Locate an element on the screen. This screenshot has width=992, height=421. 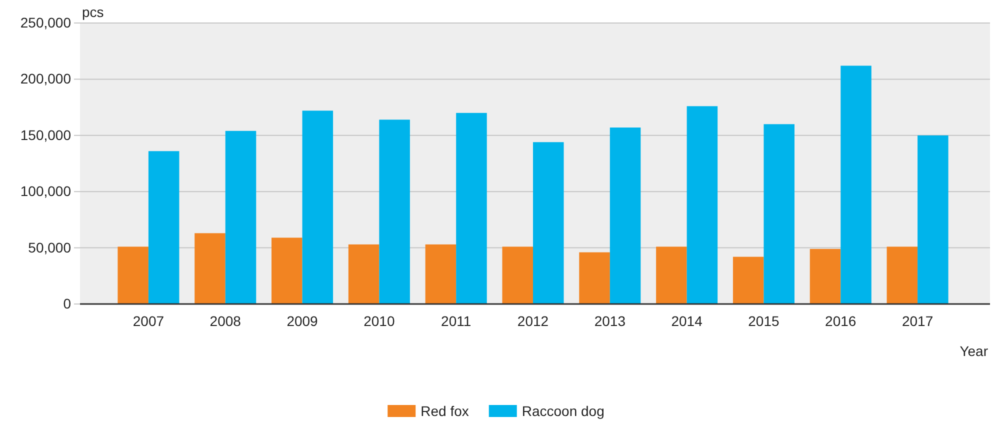
x-tick-label: 2015 is located at coordinates (764, 320).